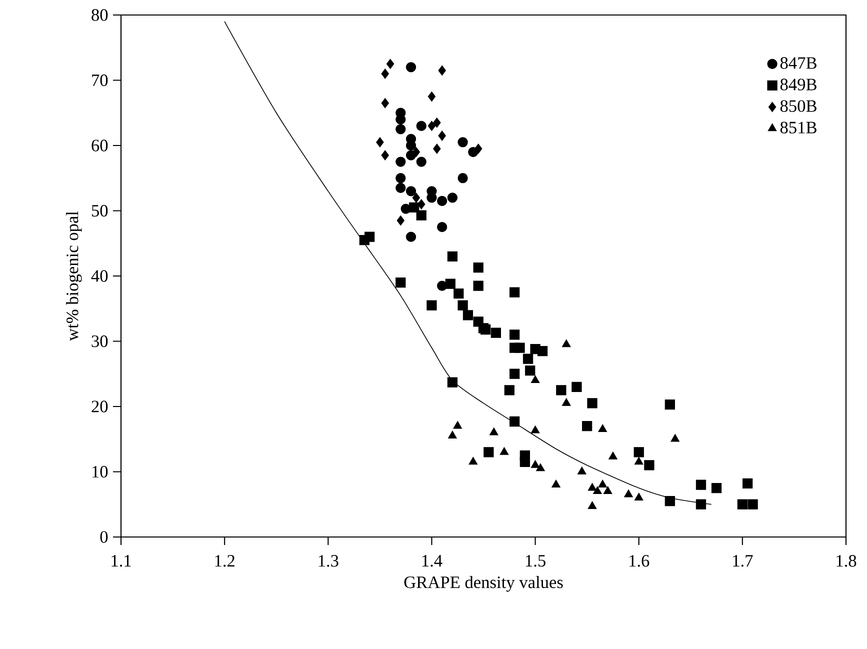 The width and height of the screenshot is (867, 649). I want to click on x-tick-label: 1.5, so click(536, 561).